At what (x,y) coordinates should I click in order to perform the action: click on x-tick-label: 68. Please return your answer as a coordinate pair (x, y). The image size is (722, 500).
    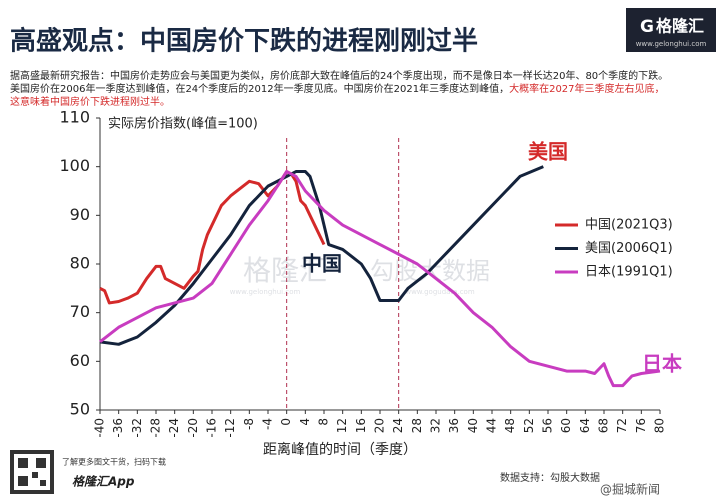
    Looking at the image, I should click on (604, 425).